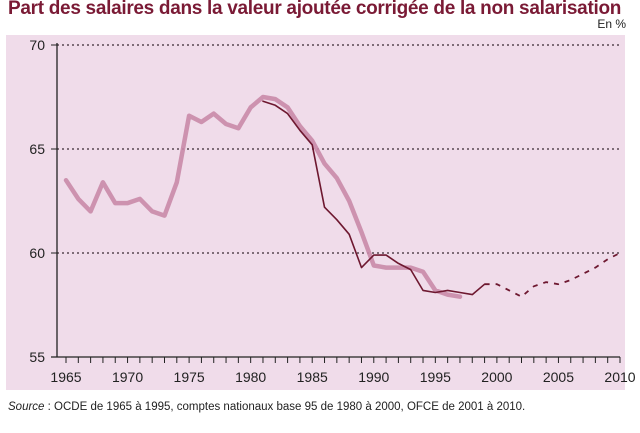 This screenshot has height=433, width=640. I want to click on x-tick-label: 1965, so click(65, 377).